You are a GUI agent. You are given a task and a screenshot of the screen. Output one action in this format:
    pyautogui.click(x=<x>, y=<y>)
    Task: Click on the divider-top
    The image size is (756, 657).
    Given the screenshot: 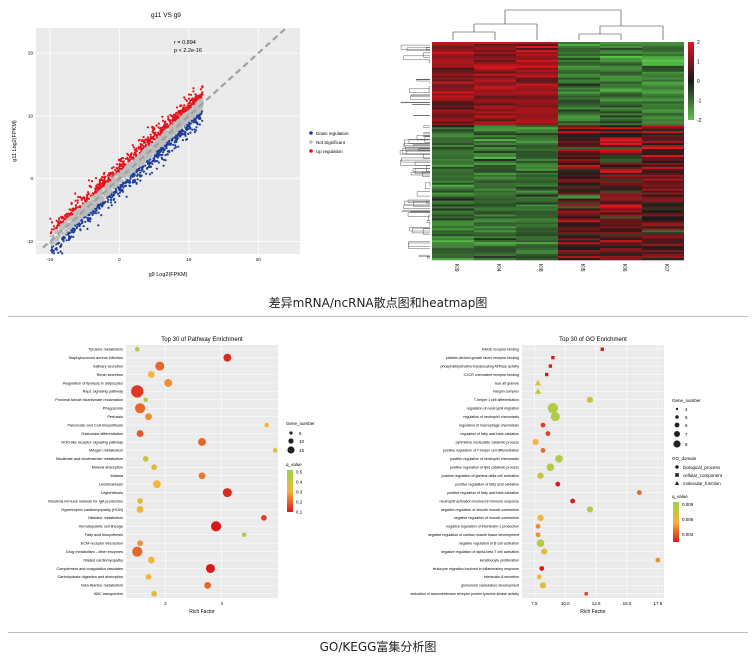 What is the action you would take?
    pyautogui.click(x=378, y=316)
    